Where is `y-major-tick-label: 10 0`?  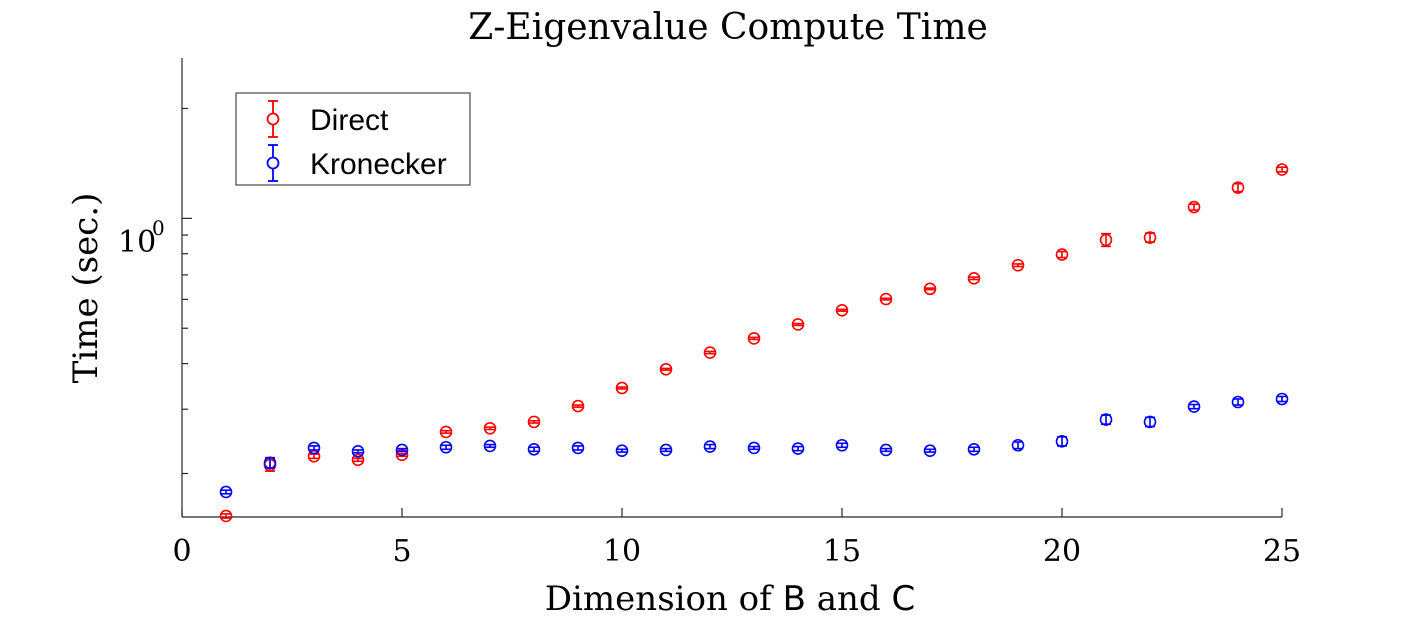
y-major-tick-label: 10 0 is located at coordinates (141, 238).